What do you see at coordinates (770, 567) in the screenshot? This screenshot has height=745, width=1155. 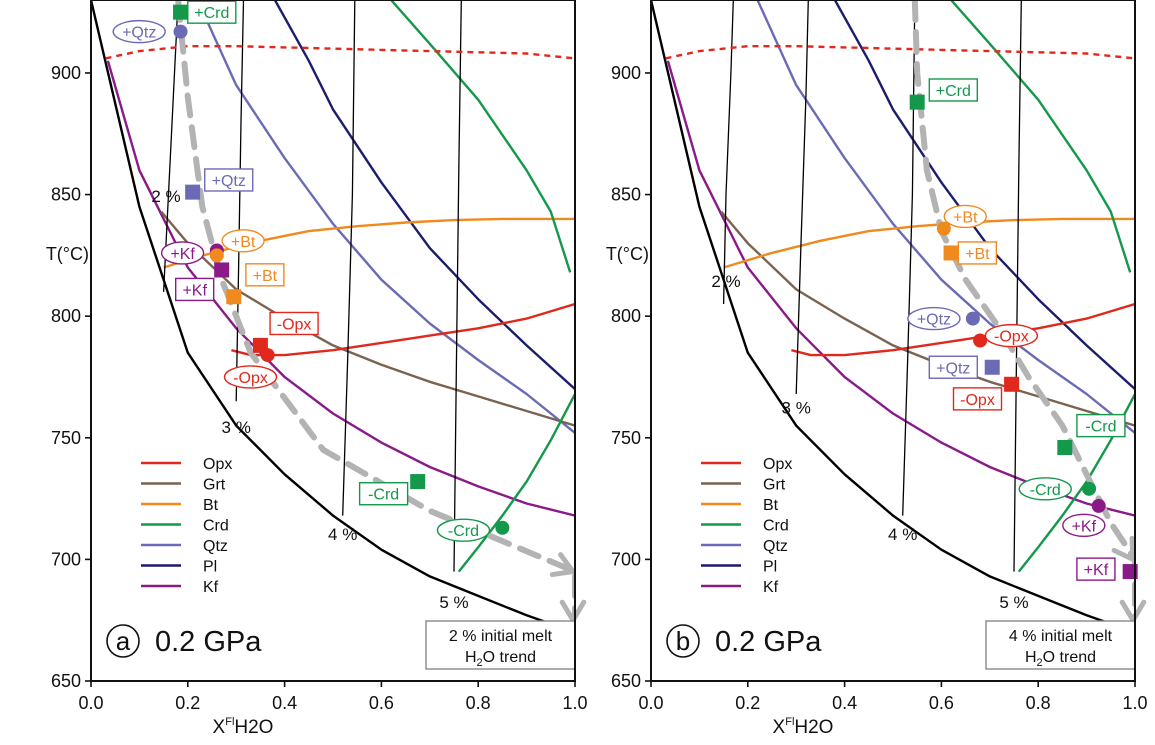 I see `legend-label: Pl` at bounding box center [770, 567].